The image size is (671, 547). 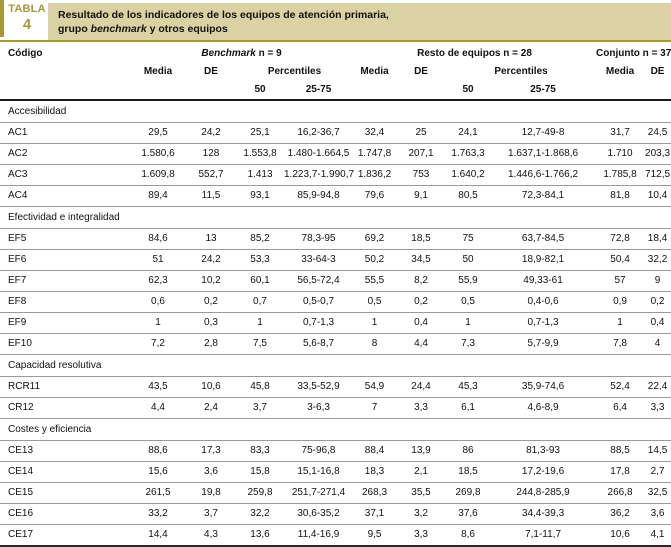 I want to click on value-cell: 2,7, so click(x=657, y=472).